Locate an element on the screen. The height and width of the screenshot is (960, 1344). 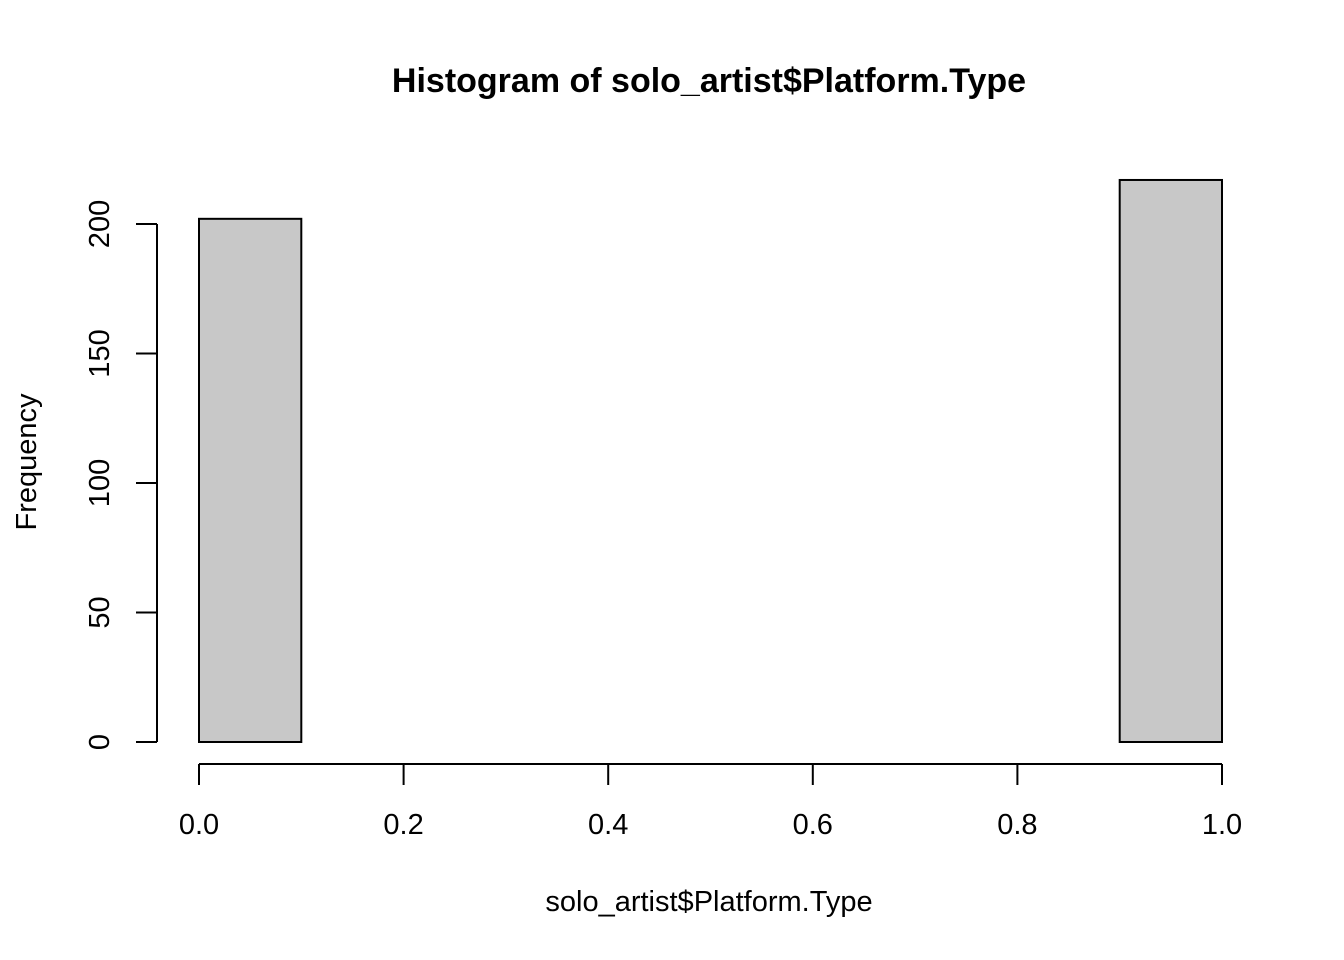
y-axis-label: Frequency is located at coordinates (27, 462).